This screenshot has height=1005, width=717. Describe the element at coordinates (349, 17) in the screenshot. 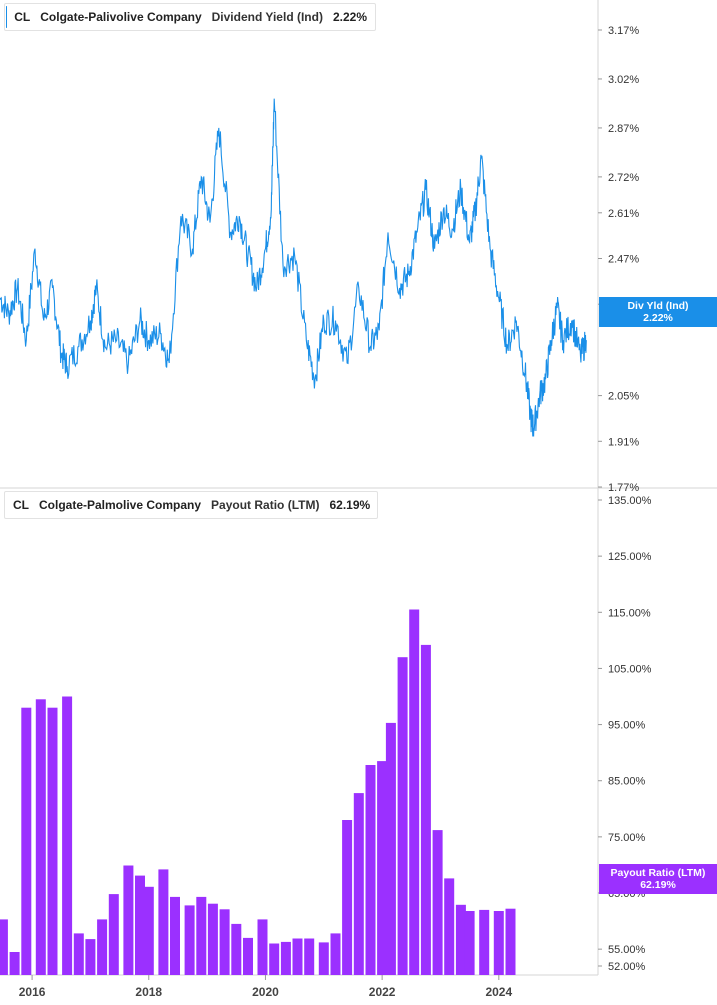

I see `top-legend-value: 2.22%` at that location.